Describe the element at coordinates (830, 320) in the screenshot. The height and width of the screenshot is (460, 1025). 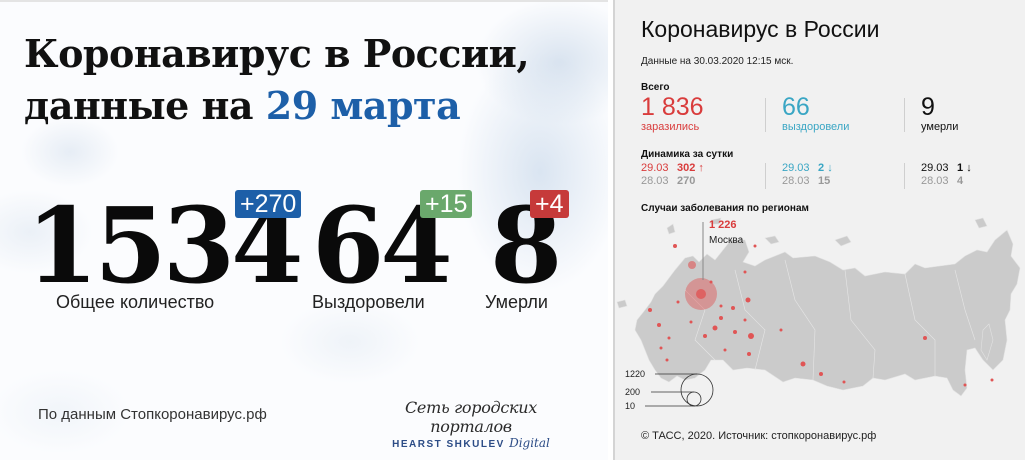
I see `region-borders` at that location.